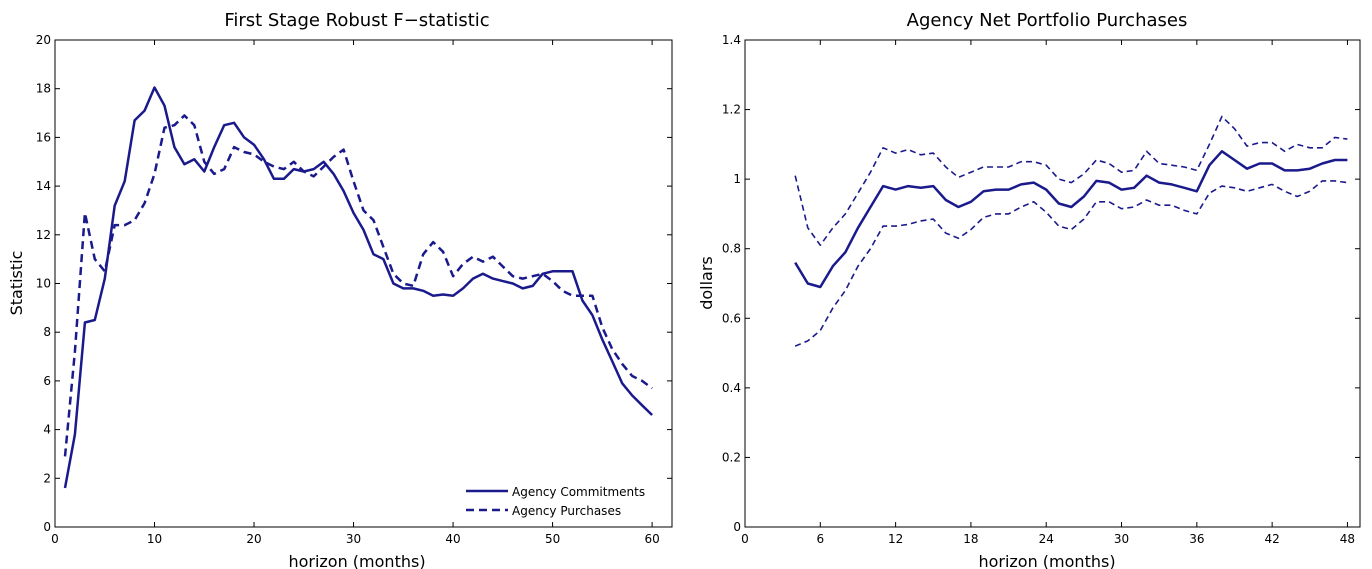 The height and width of the screenshot is (569, 1372). What do you see at coordinates (356, 20) in the screenshot?
I see `chart-left-title: First Stage Robust F−statistic` at bounding box center [356, 20].